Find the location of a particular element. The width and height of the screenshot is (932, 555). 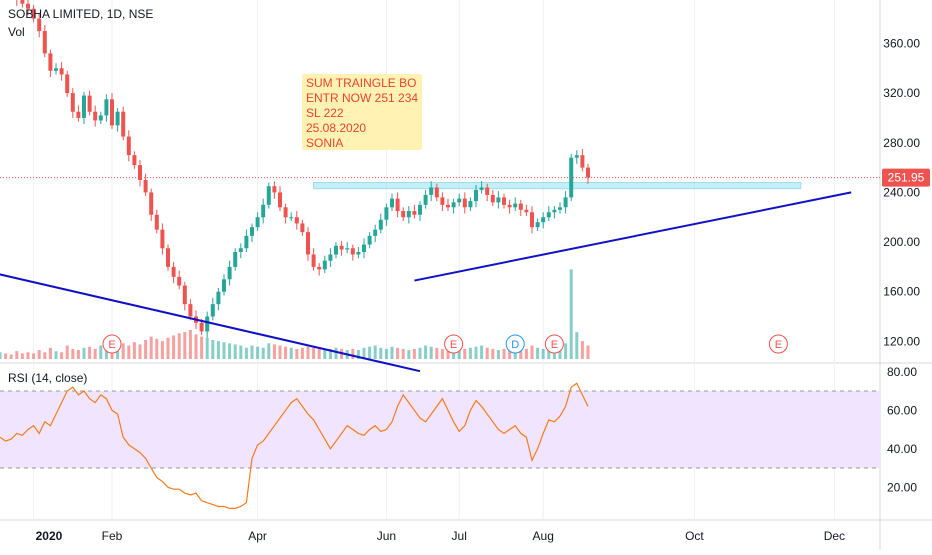

breakout-zone is located at coordinates (557, 185).